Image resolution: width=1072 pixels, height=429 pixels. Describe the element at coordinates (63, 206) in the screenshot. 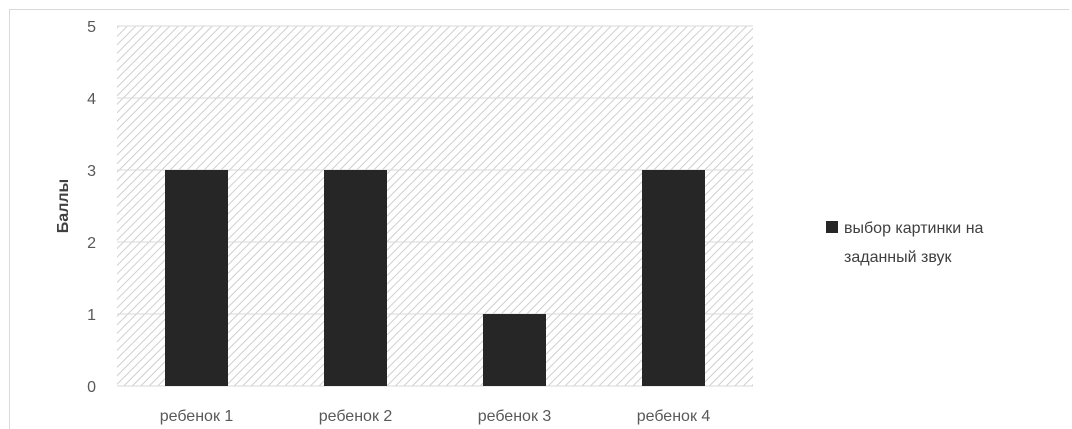

I see `y-axis-label: Баллы` at that location.